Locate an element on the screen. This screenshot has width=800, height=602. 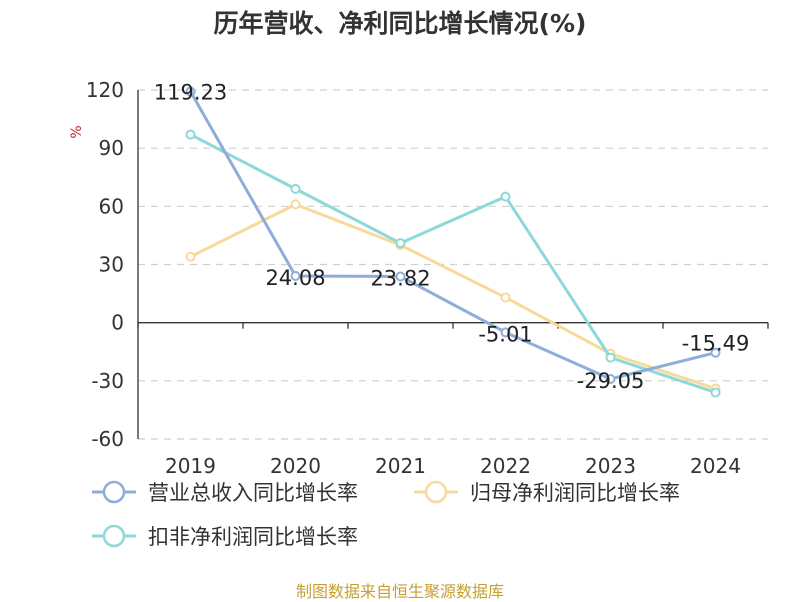
data-label: -5.01 is located at coordinates (505, 334).